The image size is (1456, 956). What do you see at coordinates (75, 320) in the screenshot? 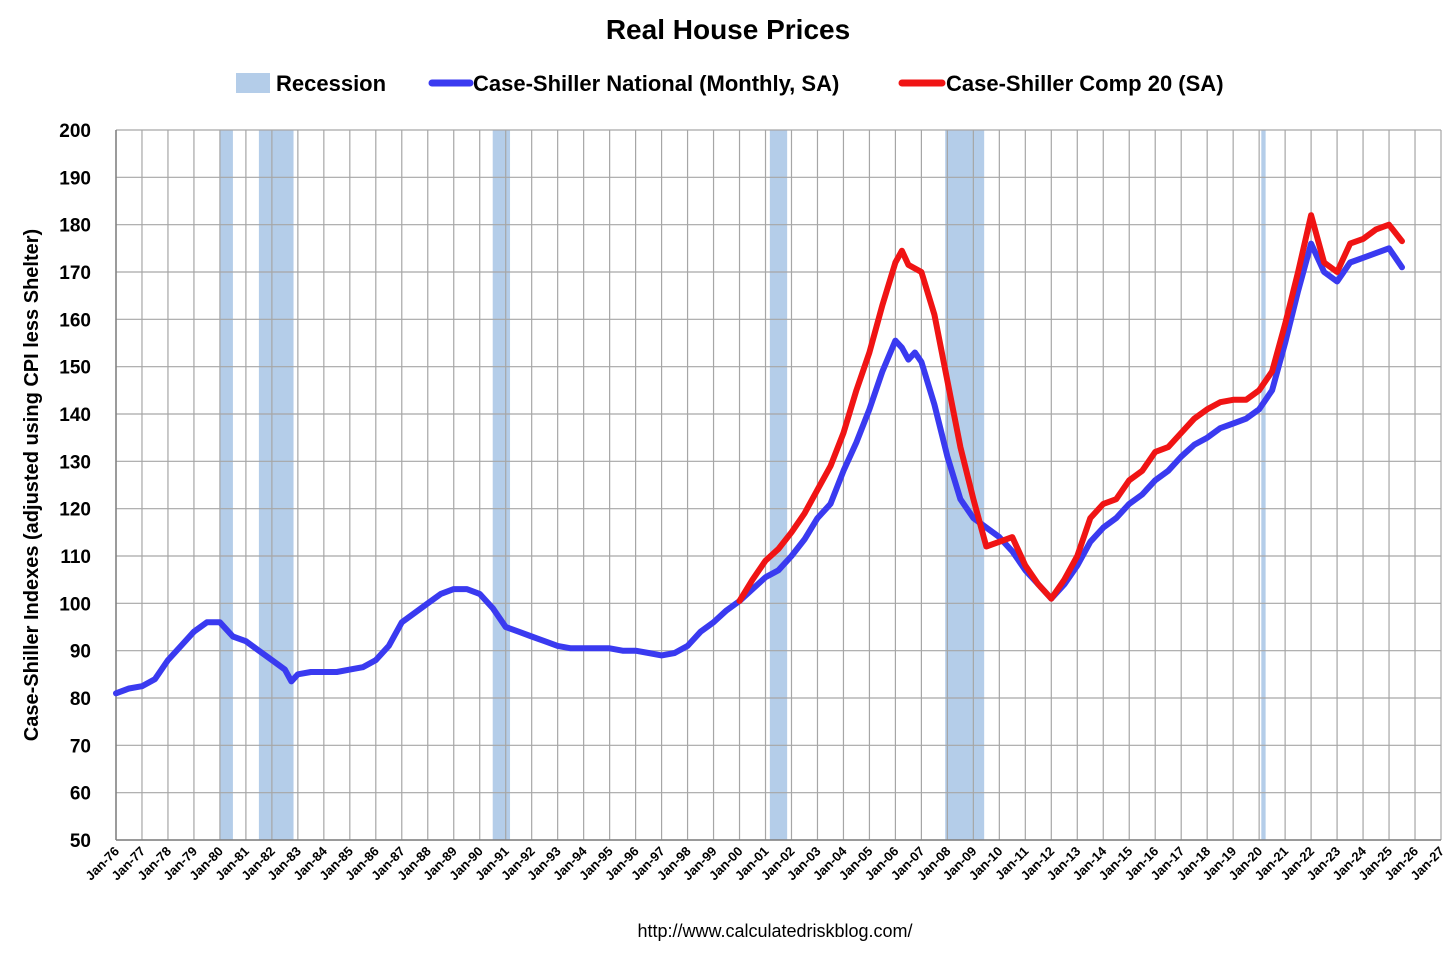
I see `y-tick-label: 160` at bounding box center [75, 320].